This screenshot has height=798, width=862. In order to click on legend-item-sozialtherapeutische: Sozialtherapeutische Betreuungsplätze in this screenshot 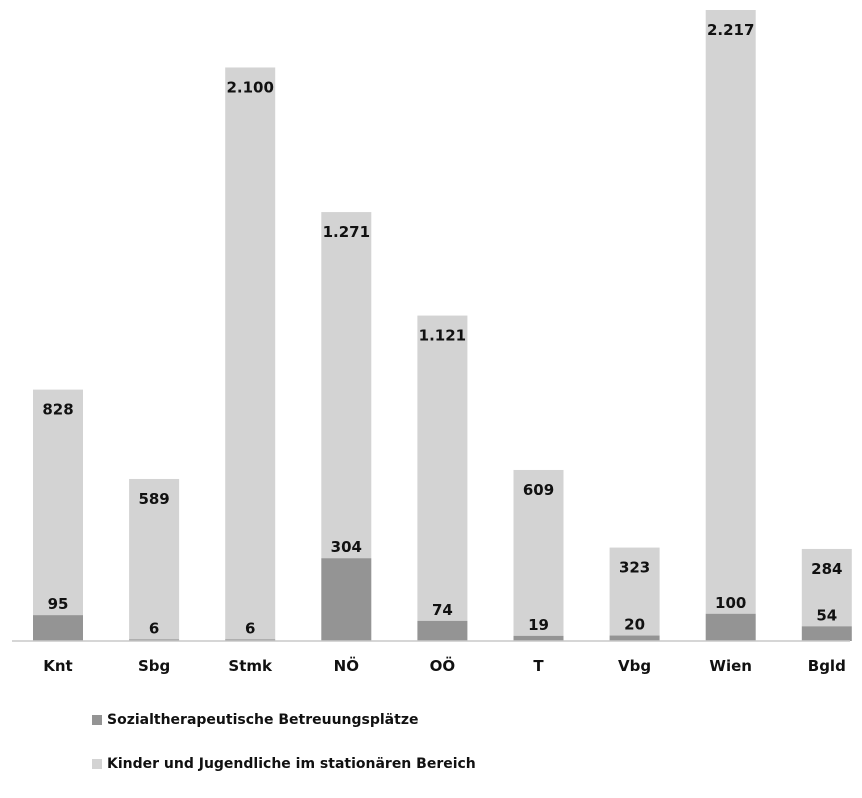, I will do `click(284, 720)`.